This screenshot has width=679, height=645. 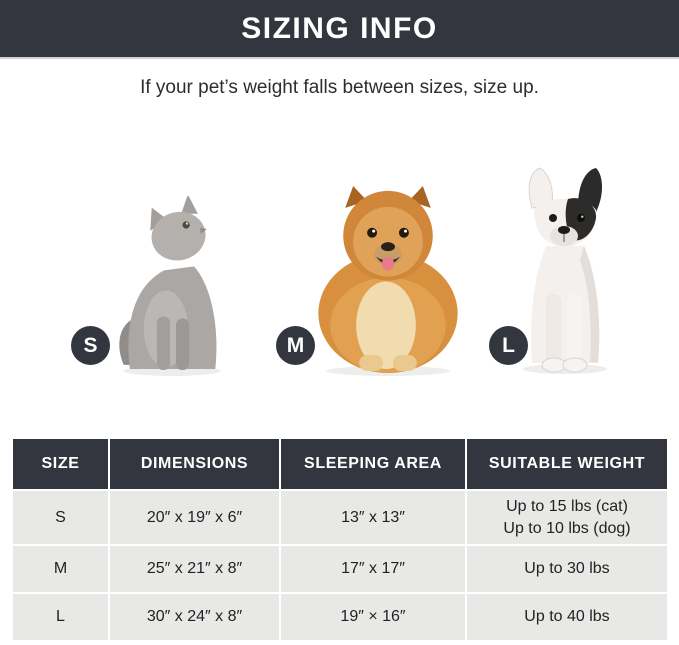 I want to click on cell-sleeping-area-l: 19″ × 16″, so click(x=373, y=617).